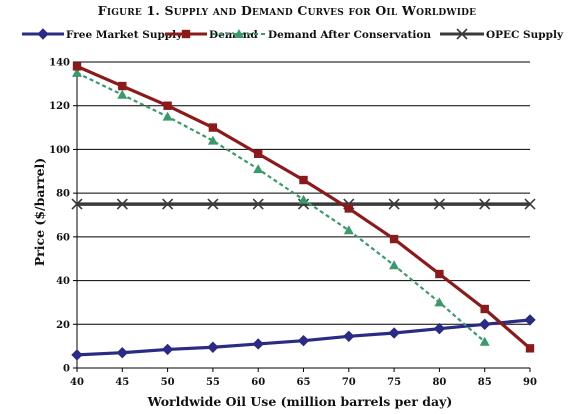 The height and width of the screenshot is (414, 575). I want to click on point-opec-supply-75-b, so click(394, 204).